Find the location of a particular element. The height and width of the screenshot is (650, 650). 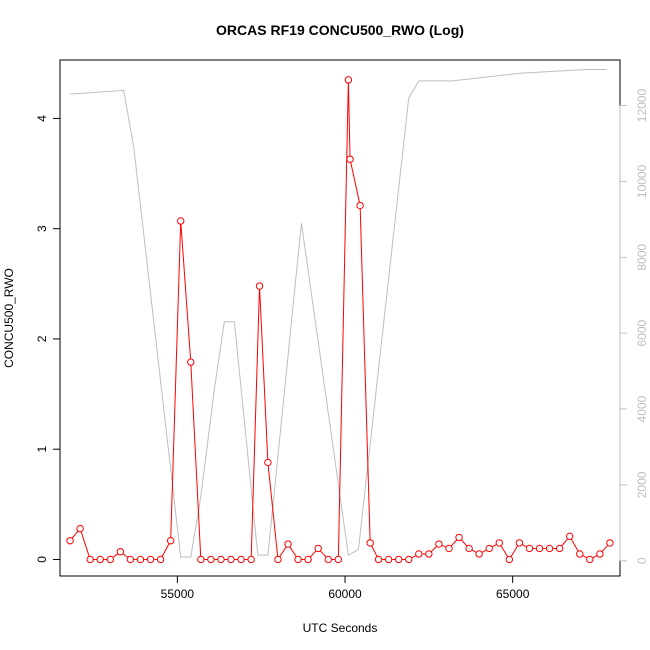

y-tick-label: 4 is located at coordinates (42, 118).